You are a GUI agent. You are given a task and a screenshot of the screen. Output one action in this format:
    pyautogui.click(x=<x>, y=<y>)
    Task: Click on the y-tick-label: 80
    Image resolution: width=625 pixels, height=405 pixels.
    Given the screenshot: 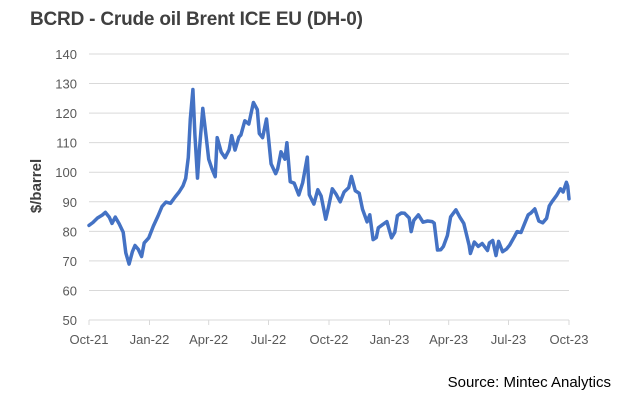 What is the action you would take?
    pyautogui.click(x=70, y=231)
    